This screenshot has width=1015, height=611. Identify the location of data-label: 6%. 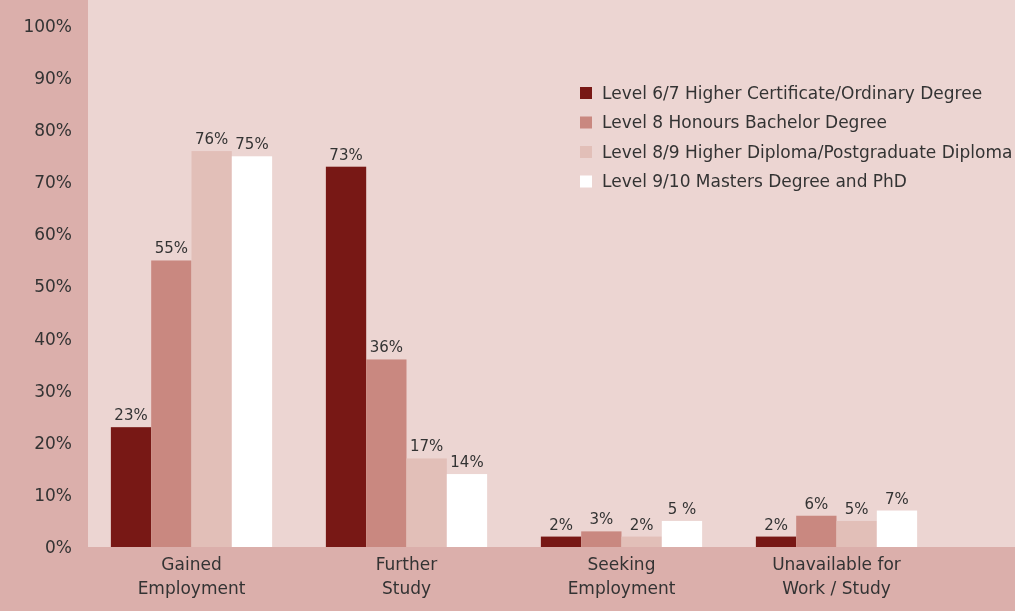
(816, 503).